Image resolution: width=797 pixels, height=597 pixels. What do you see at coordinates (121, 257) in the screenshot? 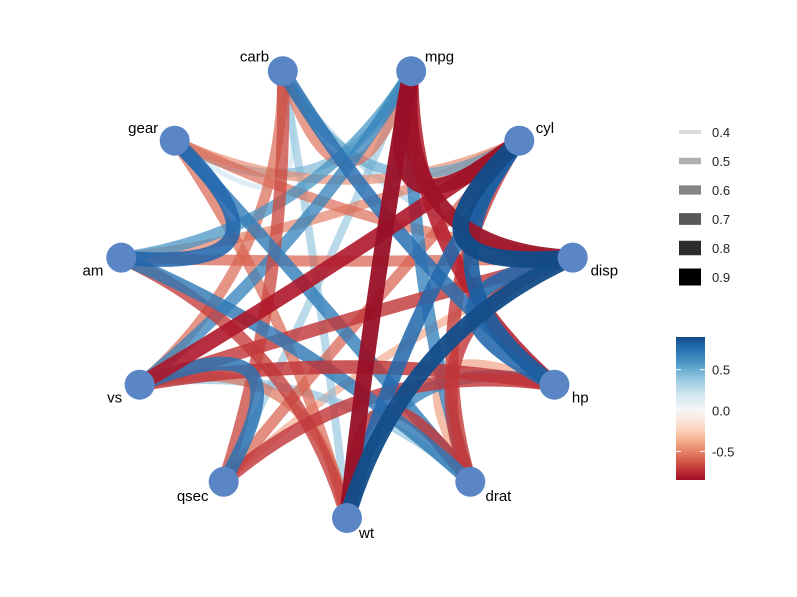
I see `node-am` at bounding box center [121, 257].